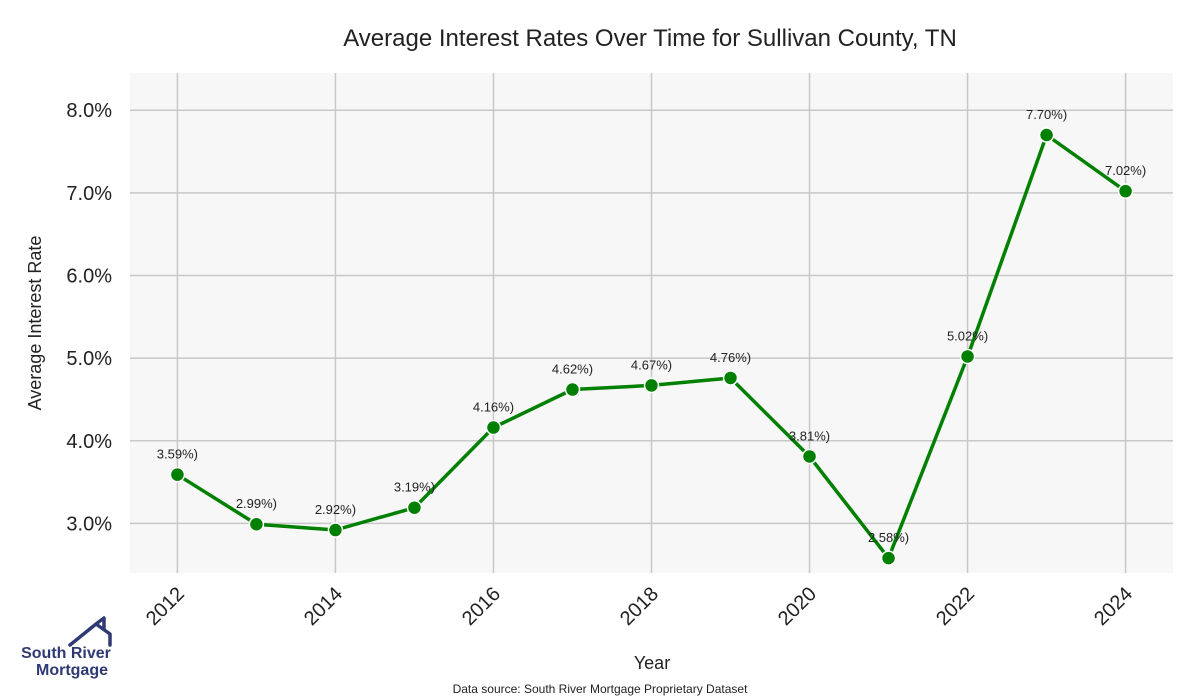  What do you see at coordinates (165, 606) in the screenshot?
I see `x-tick-label: 2012` at bounding box center [165, 606].